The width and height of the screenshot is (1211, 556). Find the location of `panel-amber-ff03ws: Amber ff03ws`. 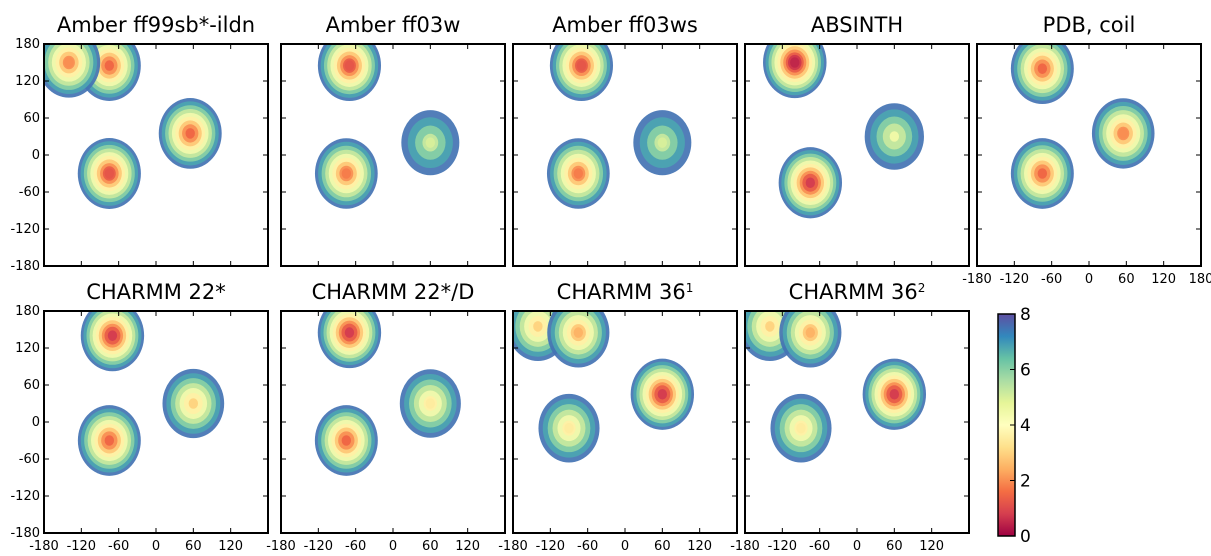

panel-amber-ff03ws: Amber ff03ws is located at coordinates (625, 140).